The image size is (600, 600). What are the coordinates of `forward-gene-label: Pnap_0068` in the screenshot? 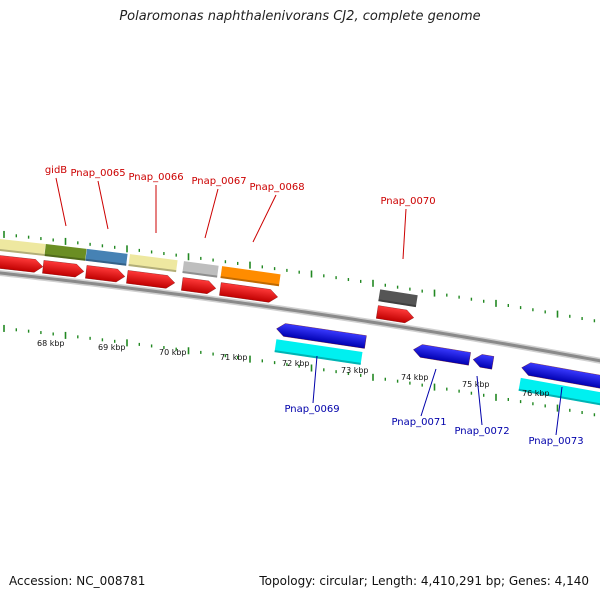 It's located at (276, 187).